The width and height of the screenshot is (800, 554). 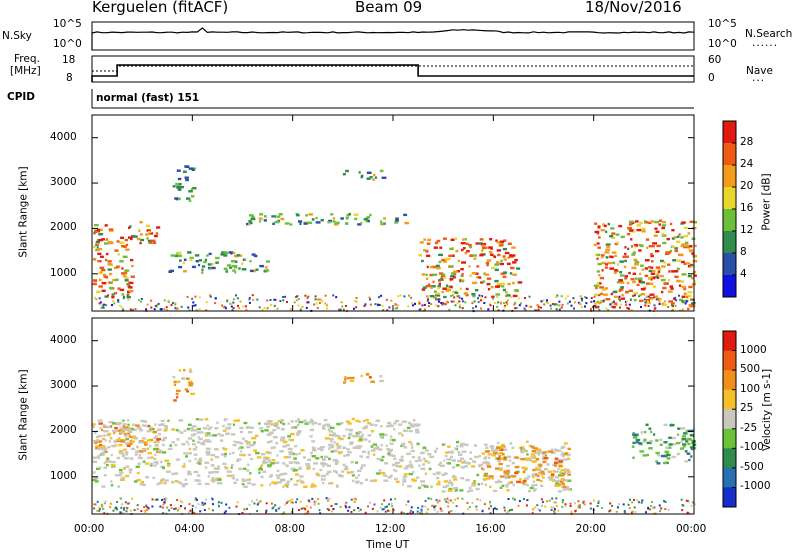 What do you see at coordinates (67, 24) in the screenshot?
I see `nsky-tick-high: 10^5` at bounding box center [67, 24].